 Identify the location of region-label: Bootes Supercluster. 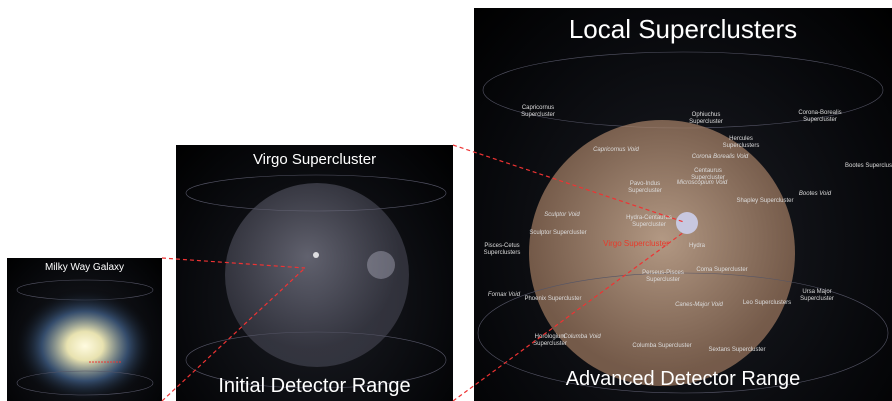
(868, 166).